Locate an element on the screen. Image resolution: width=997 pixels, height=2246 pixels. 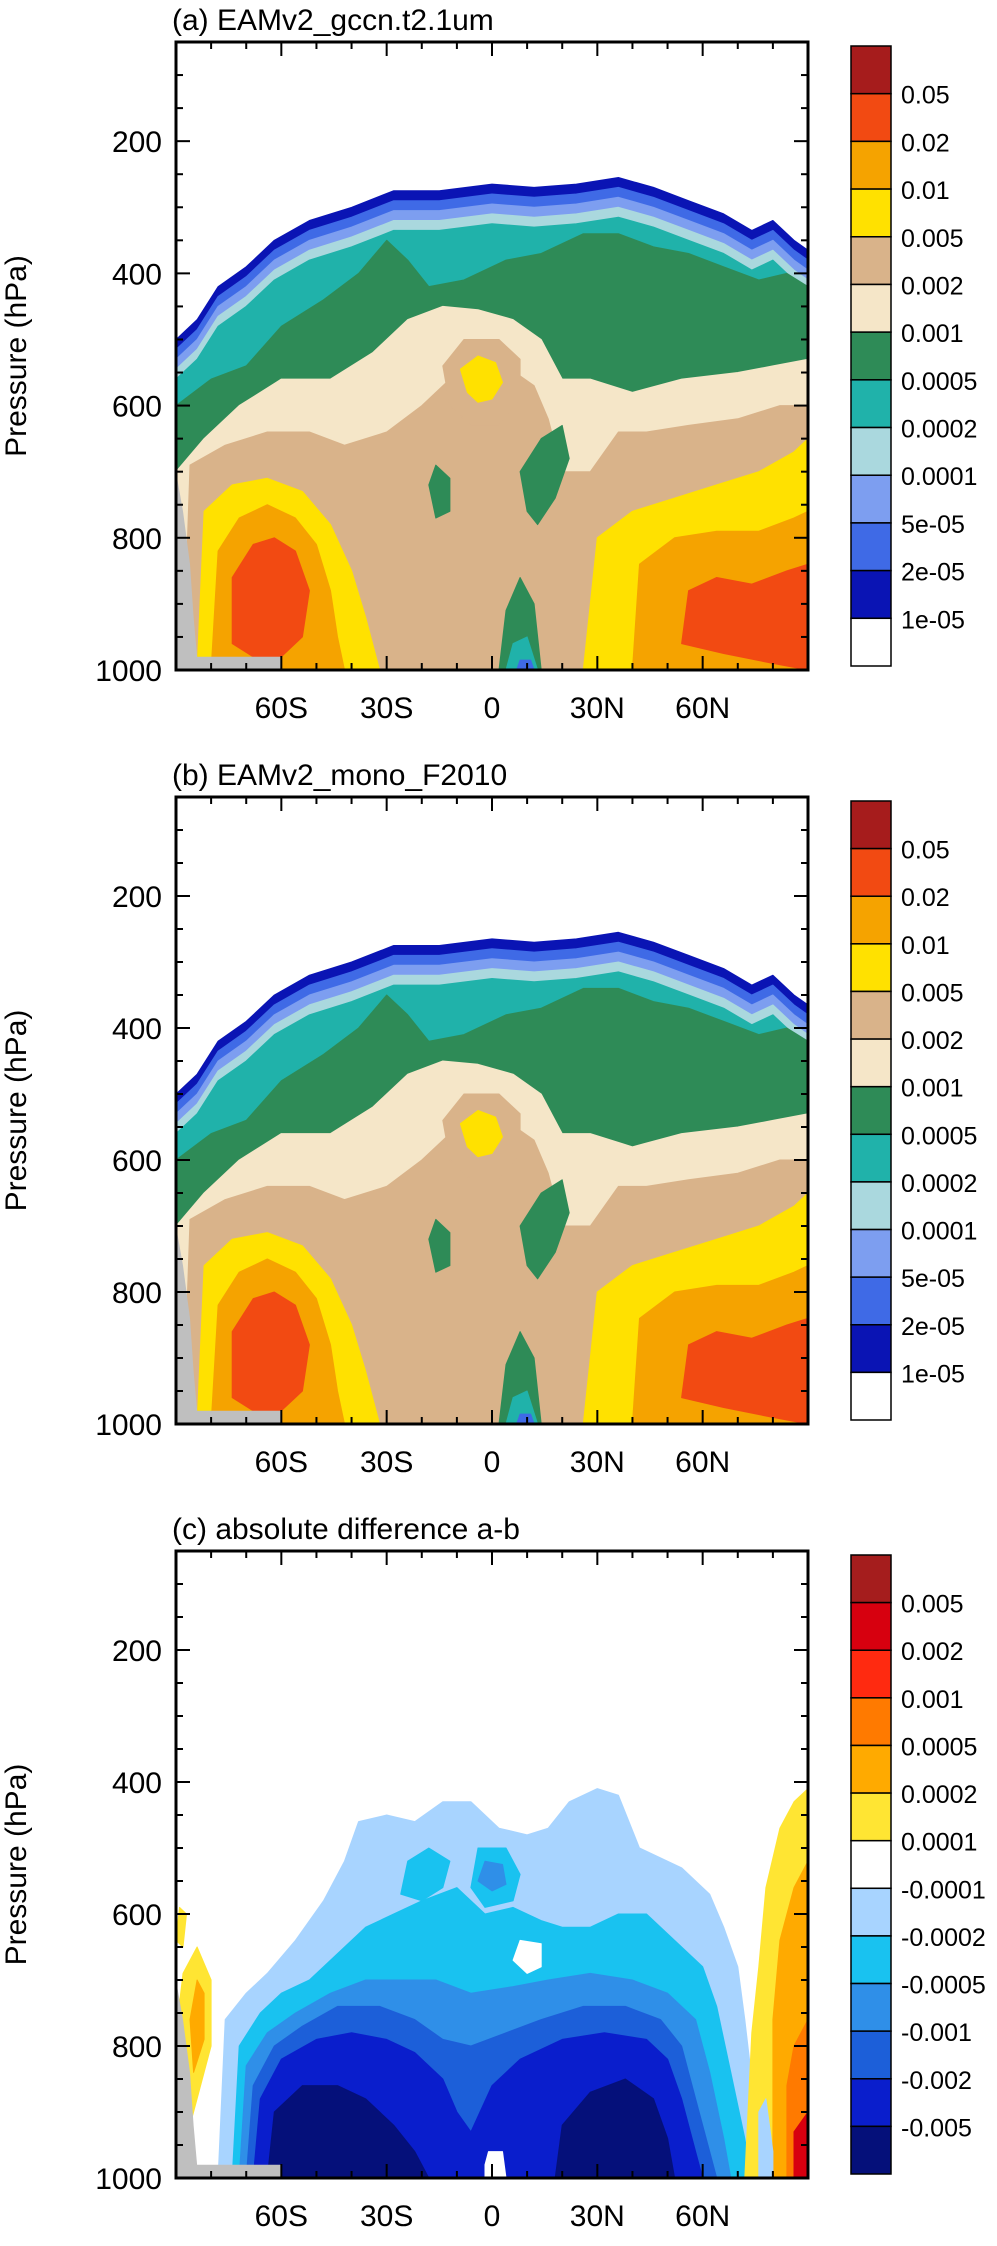
colorbar-label: -0.0001 is located at coordinates (943, 1890).